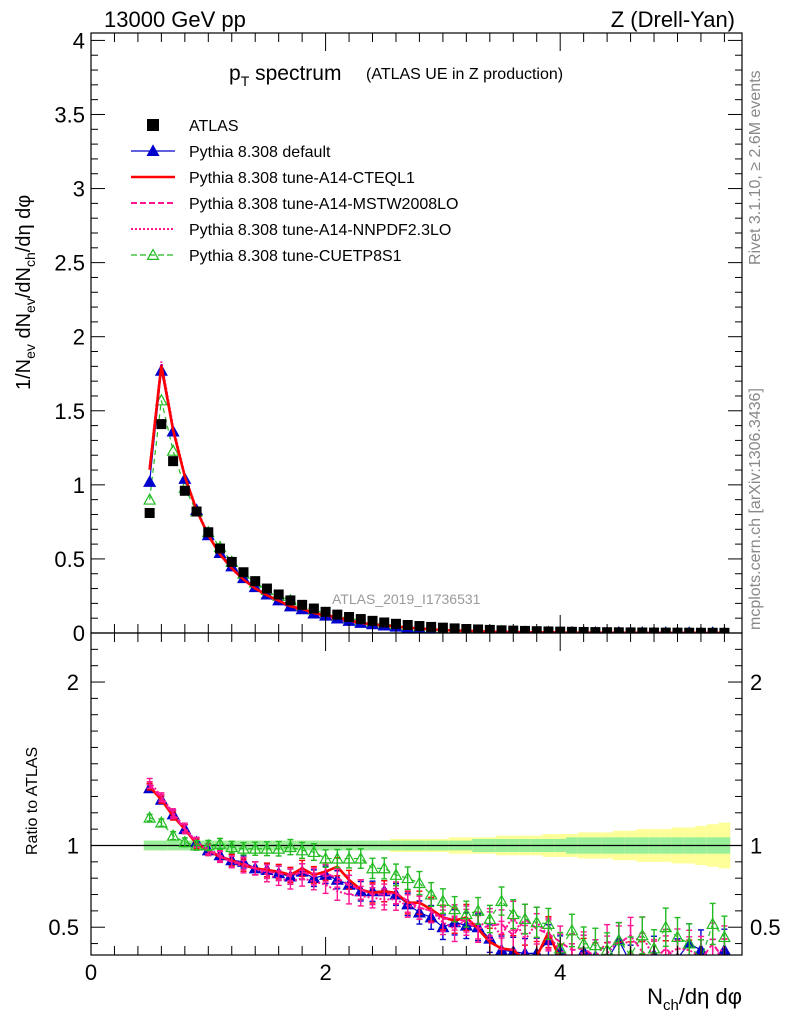  I want to click on ratio-y-tick-label-right: 2, so click(756, 682).